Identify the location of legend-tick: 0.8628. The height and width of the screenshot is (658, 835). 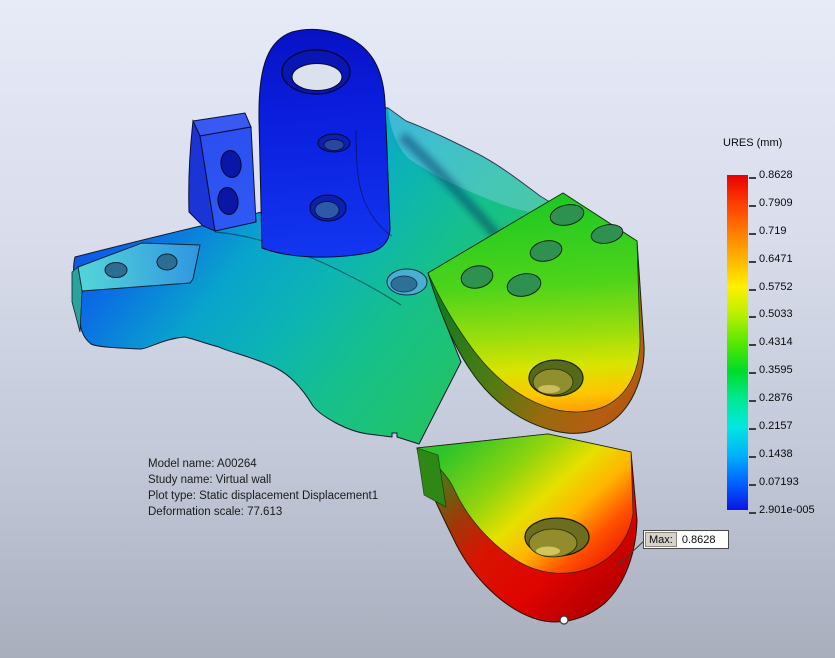
(789, 175).